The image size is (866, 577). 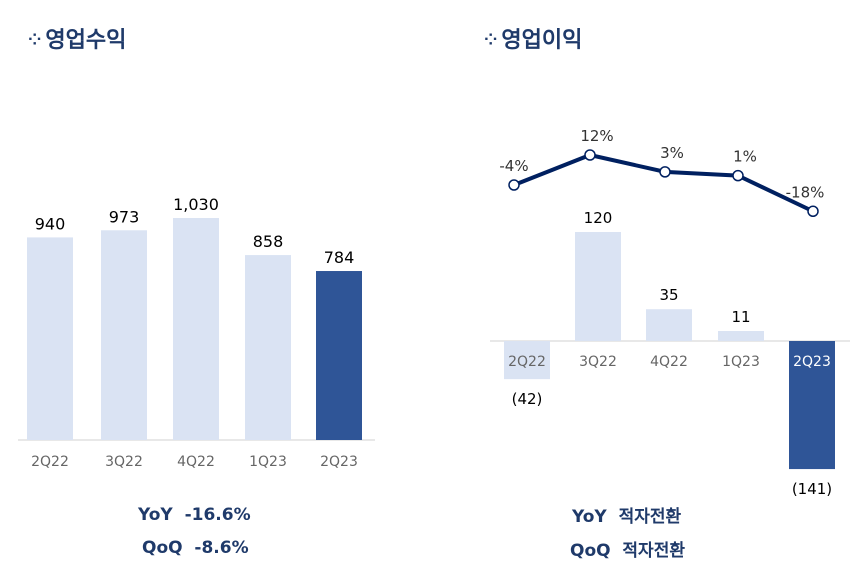 What do you see at coordinates (194, 515) in the screenshot?
I see `left-yoy: YoY -16.6%` at bounding box center [194, 515].